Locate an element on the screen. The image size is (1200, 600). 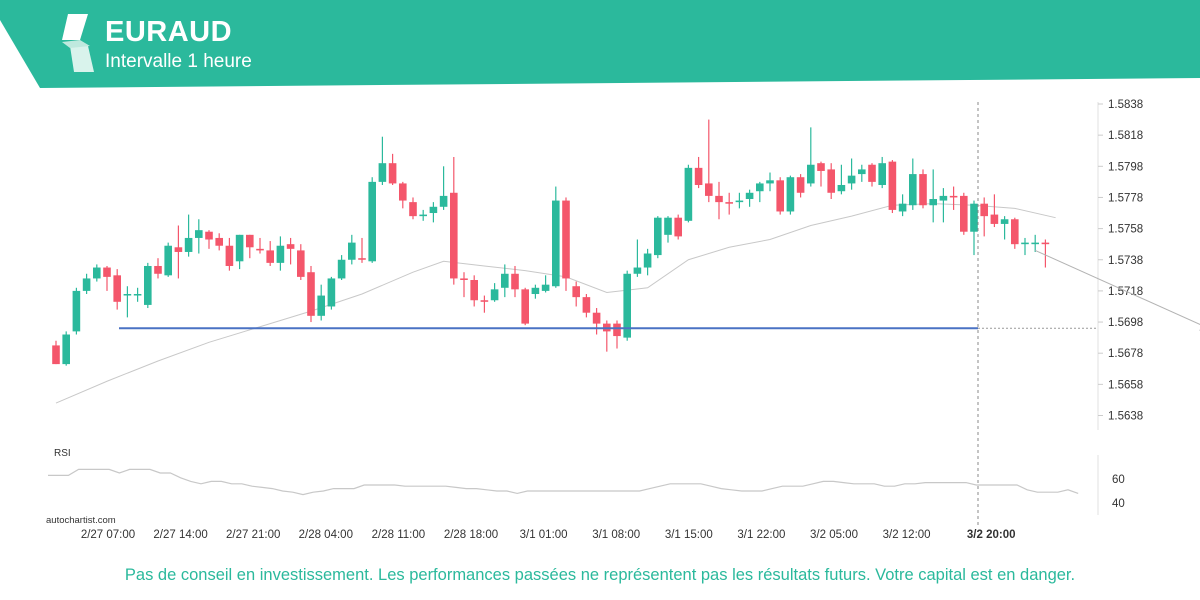
time-tick-label: 3/2 05:00 is located at coordinates (834, 535).